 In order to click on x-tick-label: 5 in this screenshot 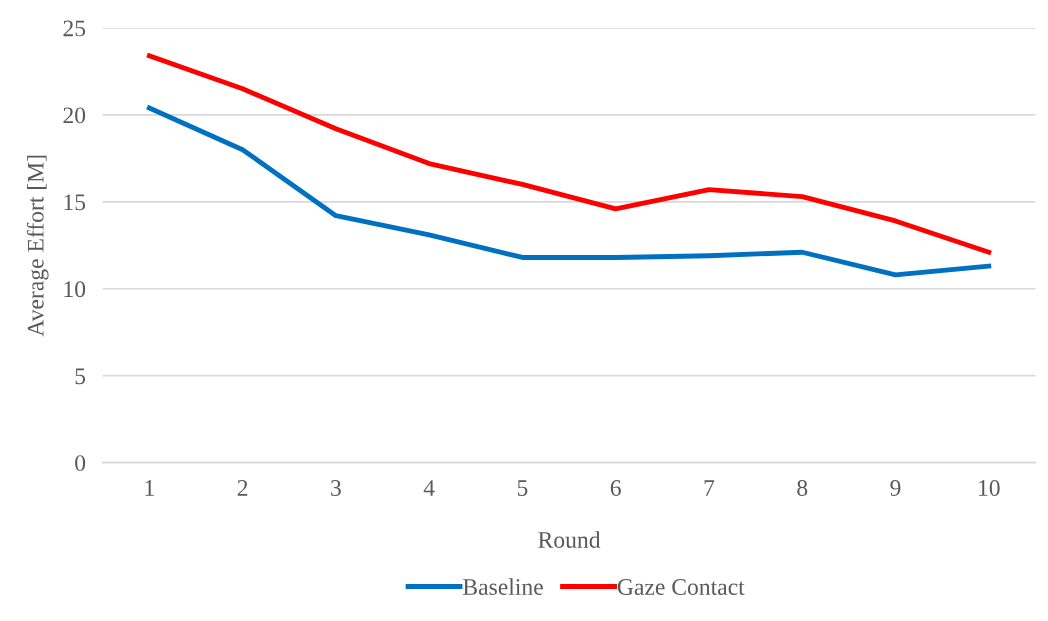, I will do `click(522, 488)`.